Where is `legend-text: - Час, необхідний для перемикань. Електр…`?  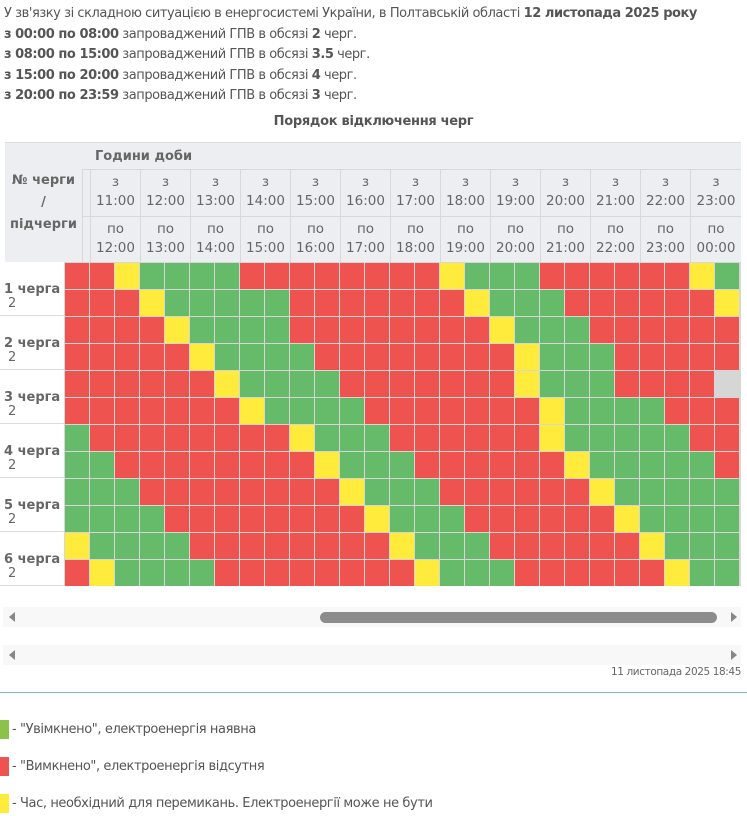
legend-text: - Час, необхідний для перемикань. Електр… is located at coordinates (222, 803).